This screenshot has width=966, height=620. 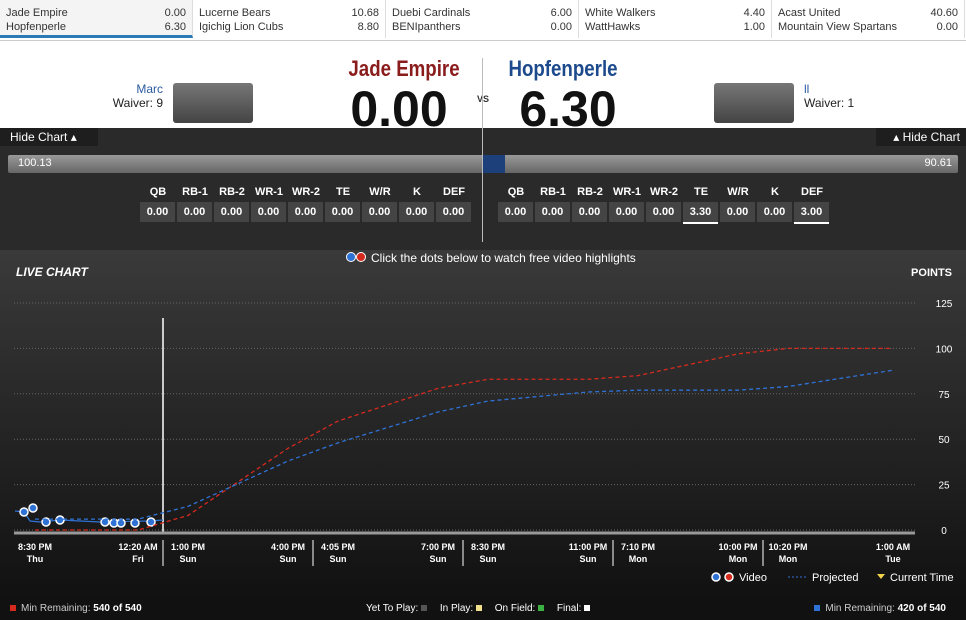 I want to click on label: Hide Chart, so click(x=39, y=137).